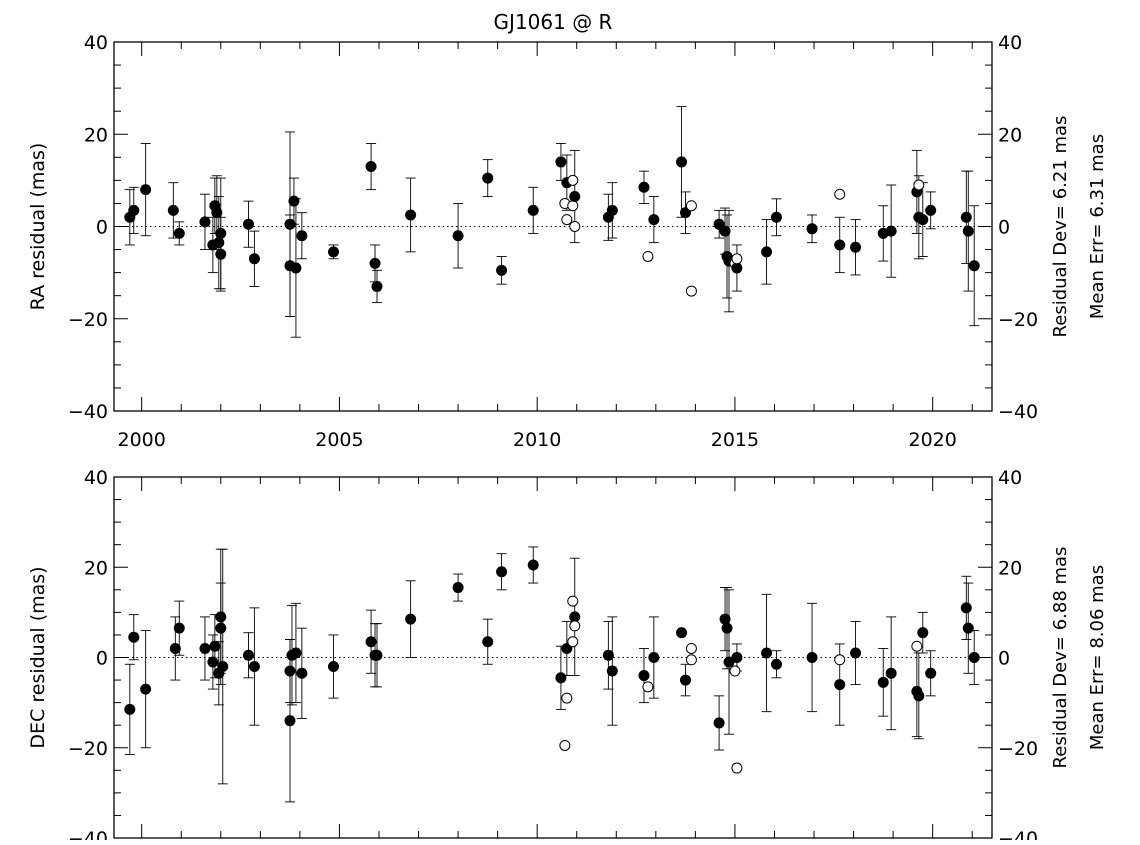  I want to click on mean-err-label: Mean Err= 6.31 mas, so click(1097, 226).